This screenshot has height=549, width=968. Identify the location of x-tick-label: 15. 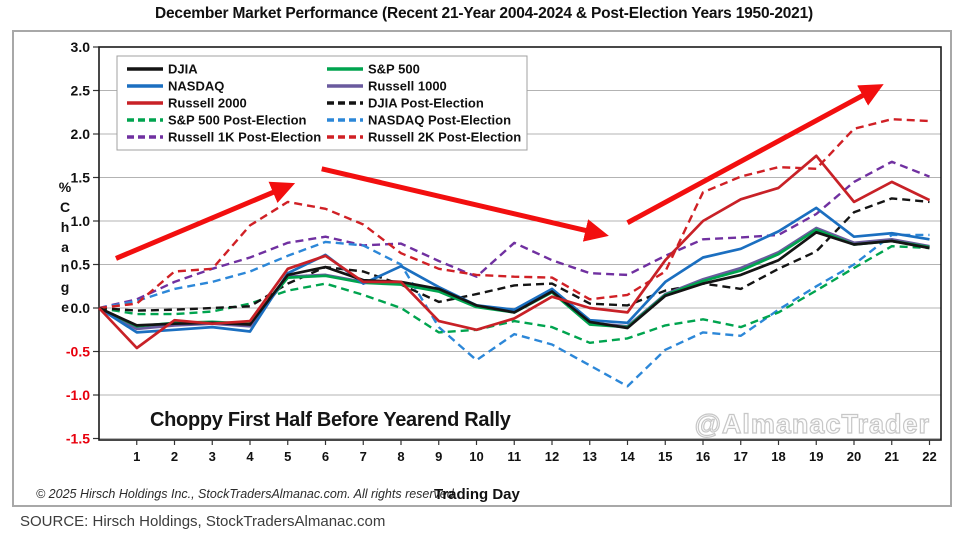
(665, 456).